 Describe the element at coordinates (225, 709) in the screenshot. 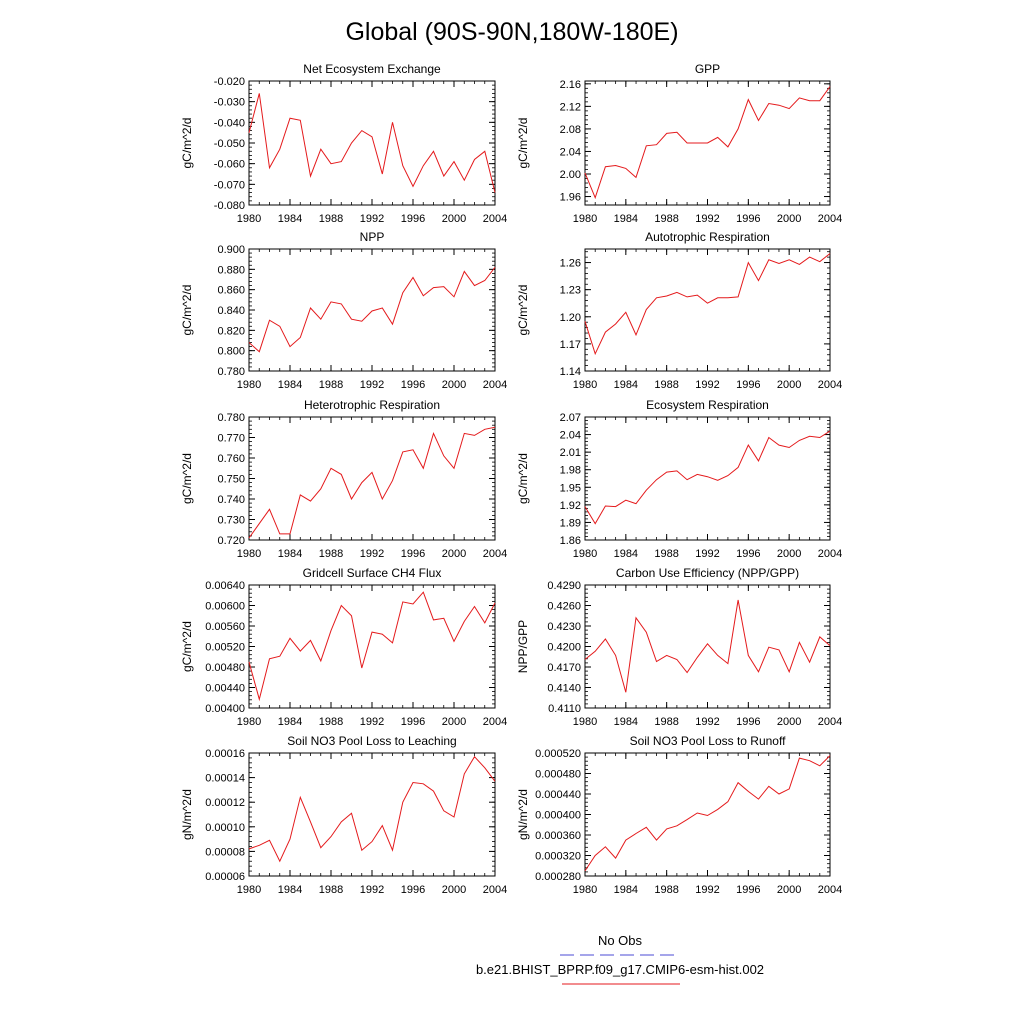

I see `y-tick-label: 0.00400` at that location.